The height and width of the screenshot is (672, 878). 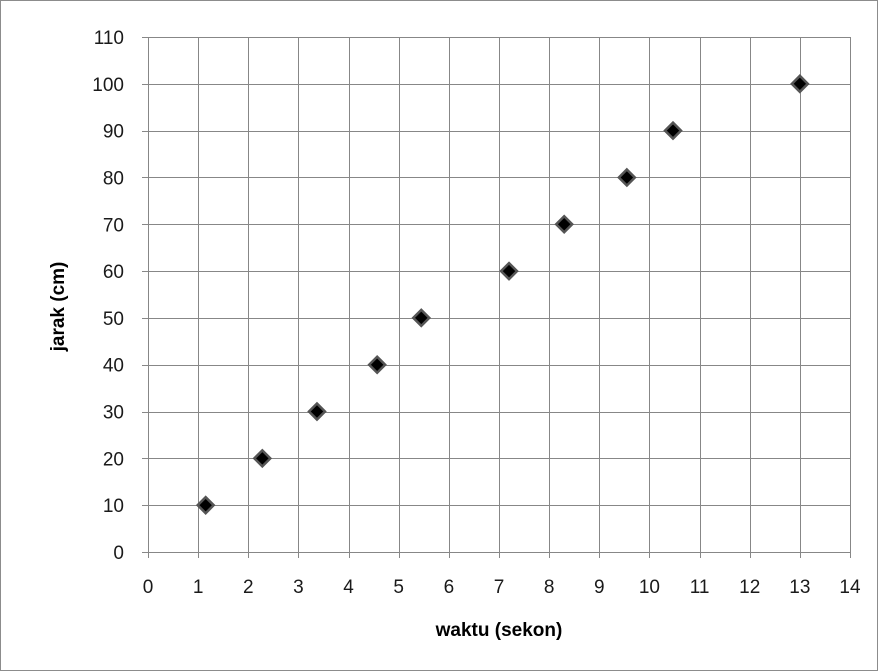 I want to click on x-tick-label: 10, so click(x=649, y=587).